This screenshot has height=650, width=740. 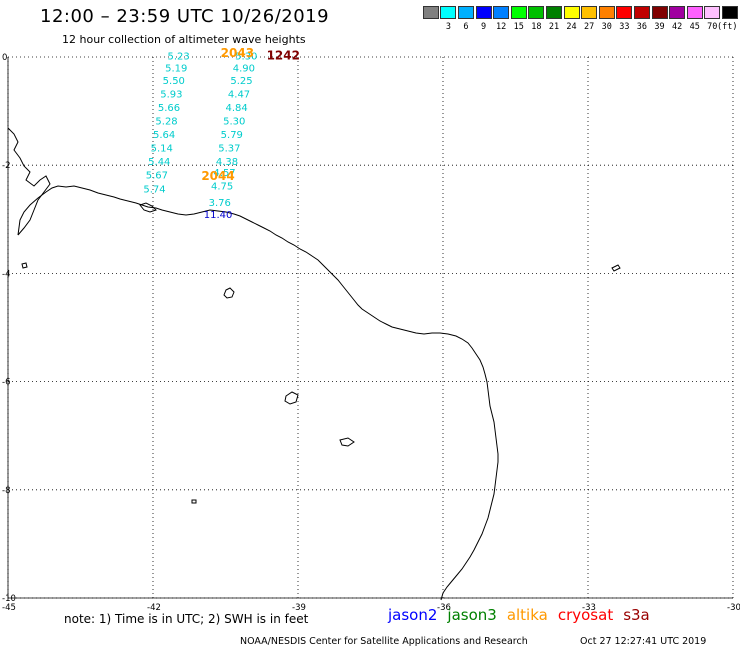 I want to click on swh-value-label: 4.47, so click(x=239, y=95).